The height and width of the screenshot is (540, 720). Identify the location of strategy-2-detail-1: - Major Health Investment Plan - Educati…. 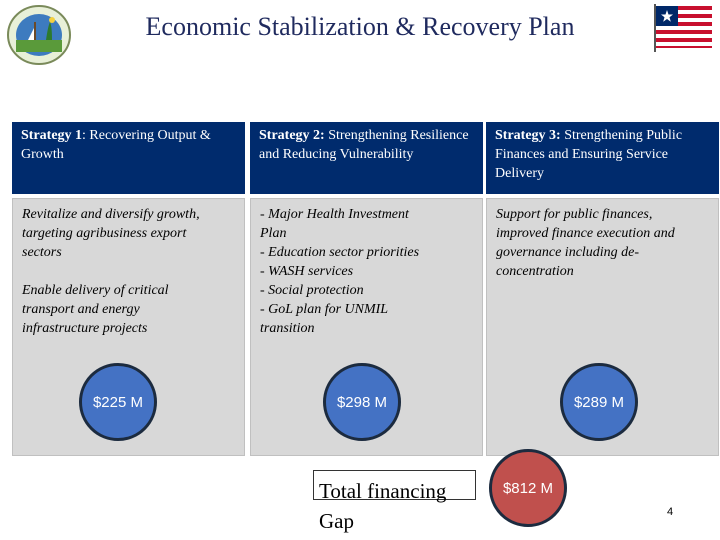
(340, 271).